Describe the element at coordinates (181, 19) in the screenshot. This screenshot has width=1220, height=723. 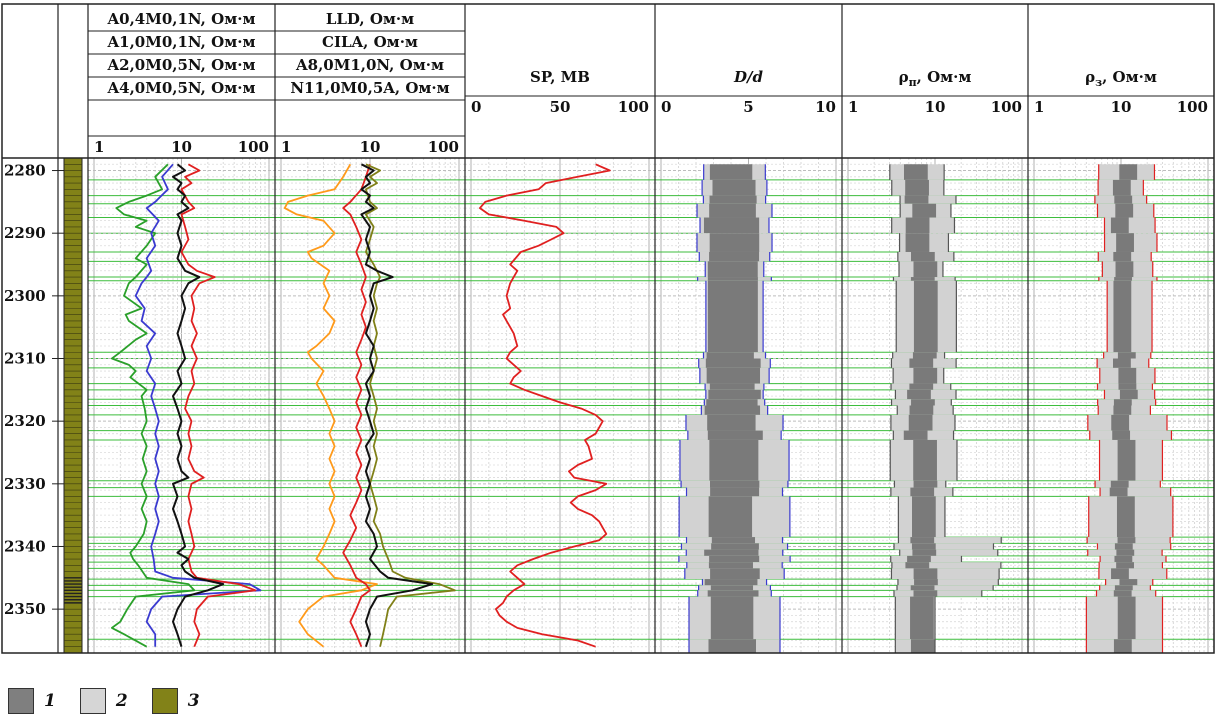
I see `track-header-label-bkz: A0,4M0,1N, Ом·м` at that location.